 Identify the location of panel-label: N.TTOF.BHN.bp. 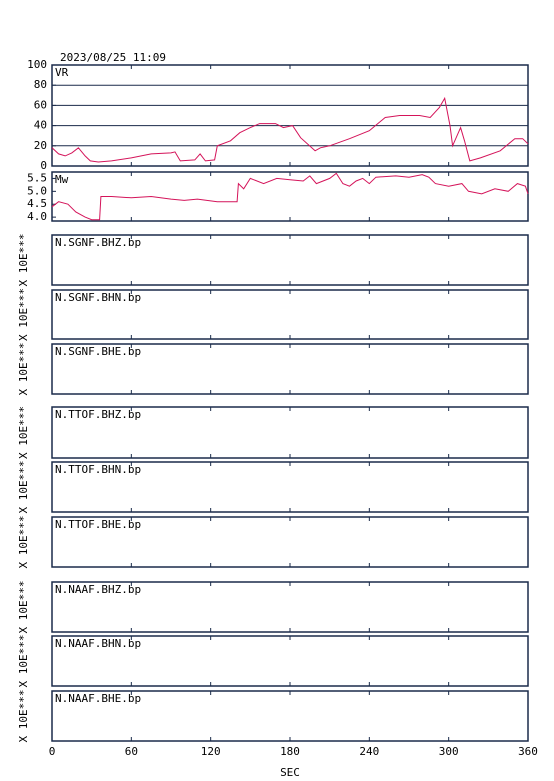
(98, 469).